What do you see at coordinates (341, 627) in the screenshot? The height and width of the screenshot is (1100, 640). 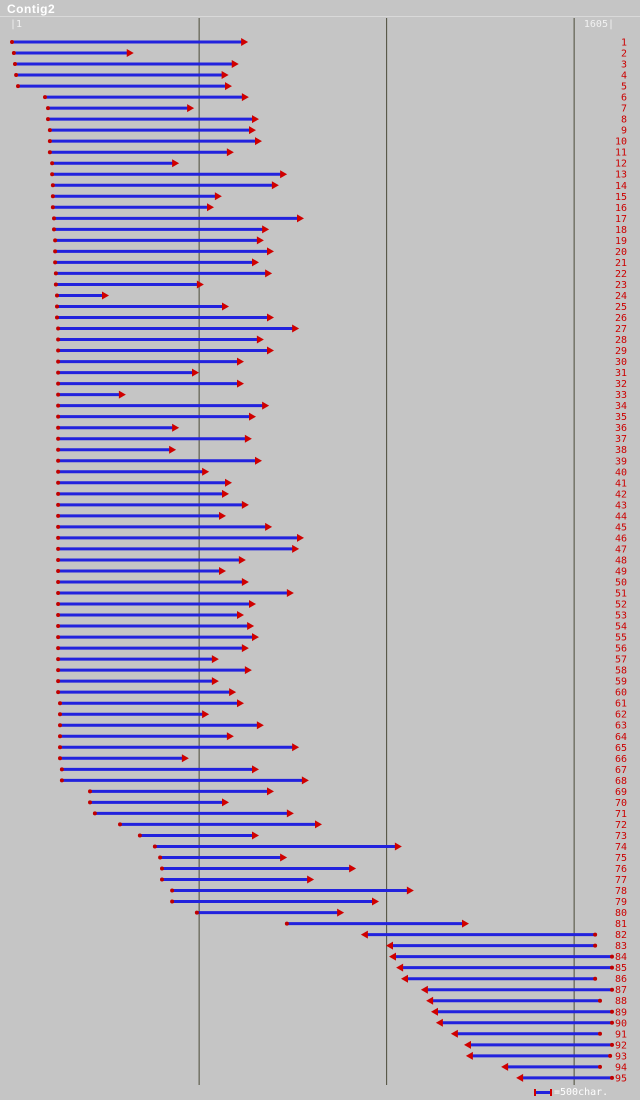 I see `read-54: 54` at bounding box center [341, 627].